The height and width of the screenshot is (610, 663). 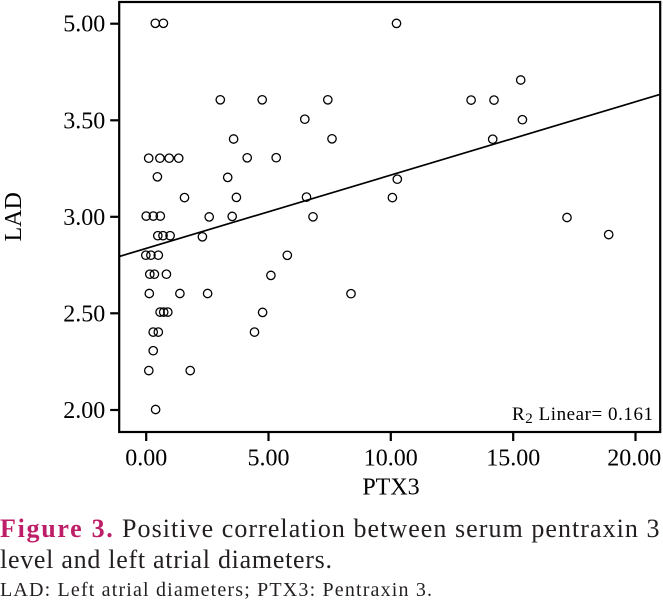 What do you see at coordinates (391, 458) in the screenshot?
I see `svg-text: 10.00` at bounding box center [391, 458].